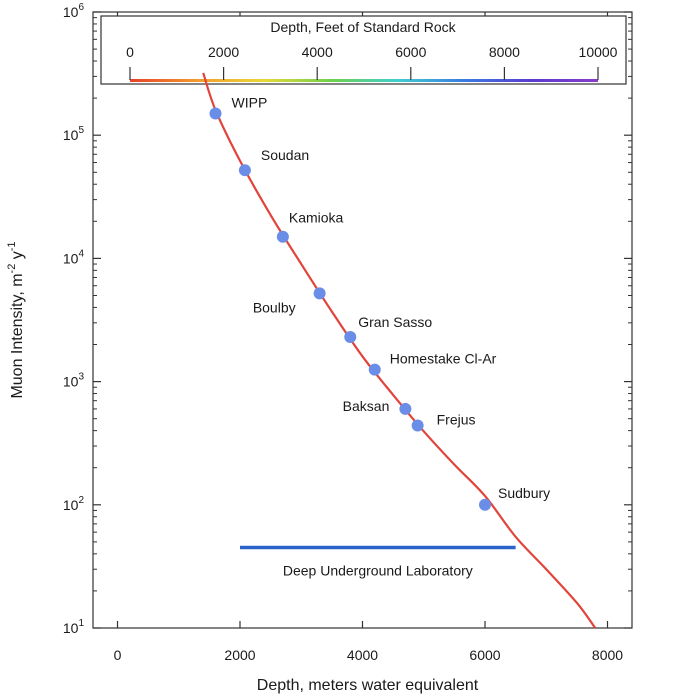 This screenshot has width=675, height=694. Describe the element at coordinates (244, 170) in the screenshot. I see `data-point-soudan` at that location.